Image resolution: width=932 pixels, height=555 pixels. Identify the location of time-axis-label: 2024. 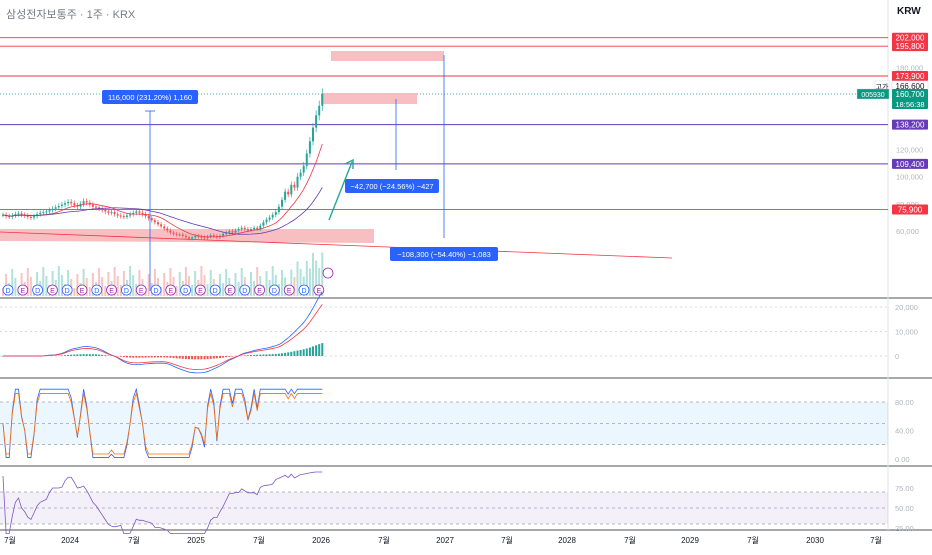
(70, 540).